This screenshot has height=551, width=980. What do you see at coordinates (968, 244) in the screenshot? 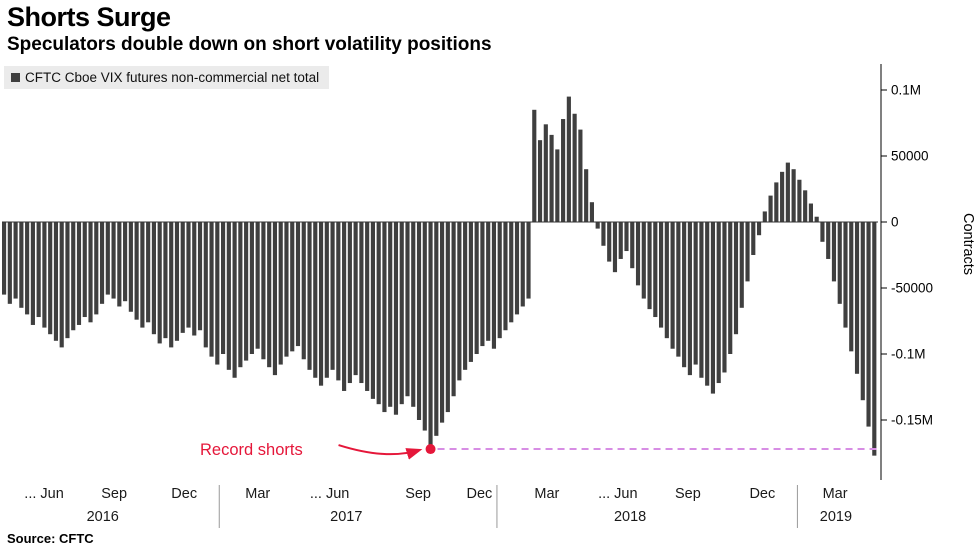
I see `y-axis-title: Contracts` at bounding box center [968, 244].